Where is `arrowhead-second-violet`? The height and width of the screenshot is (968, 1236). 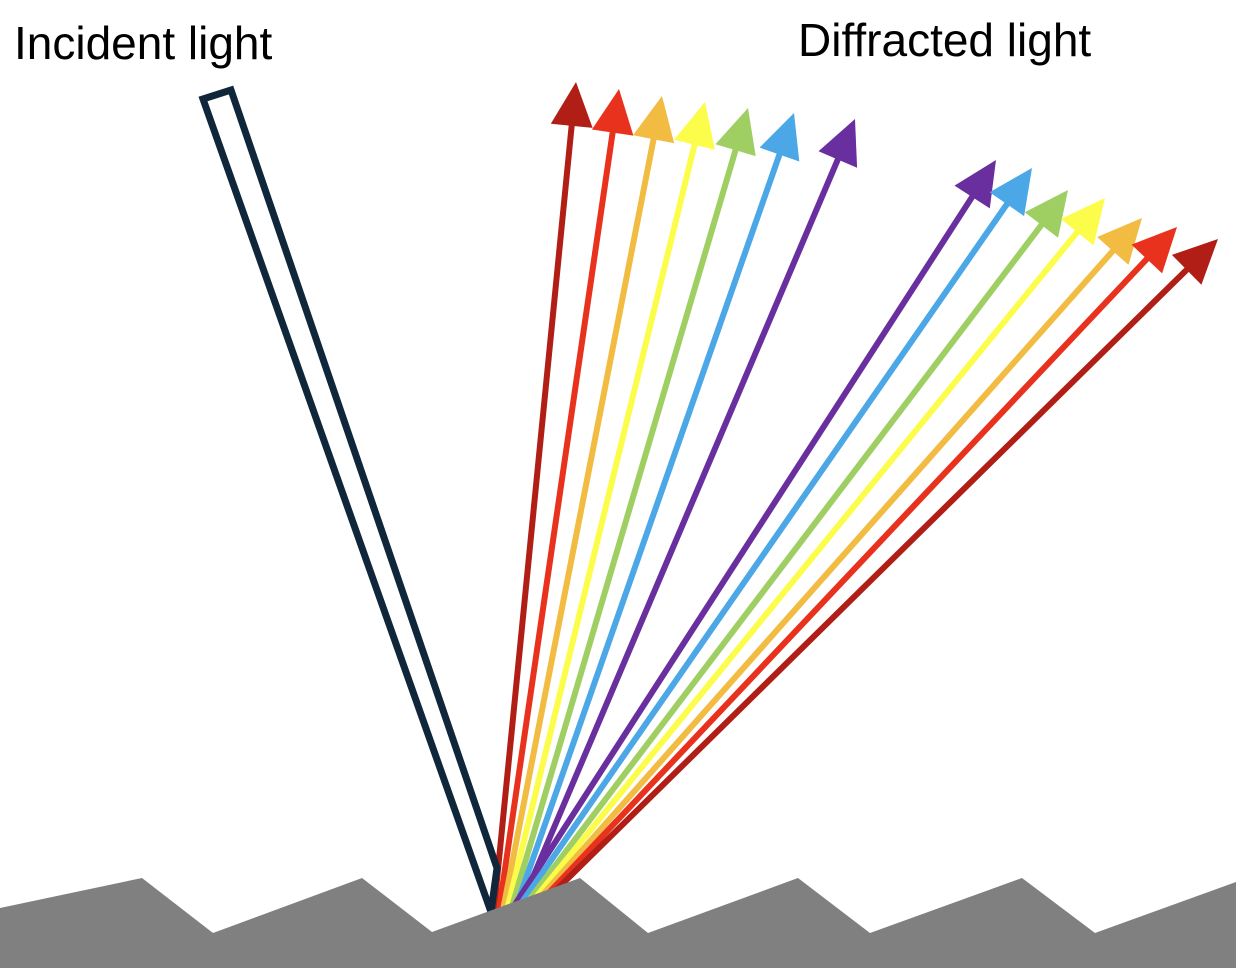 arrowhead-second-violet is located at coordinates (975, 184).